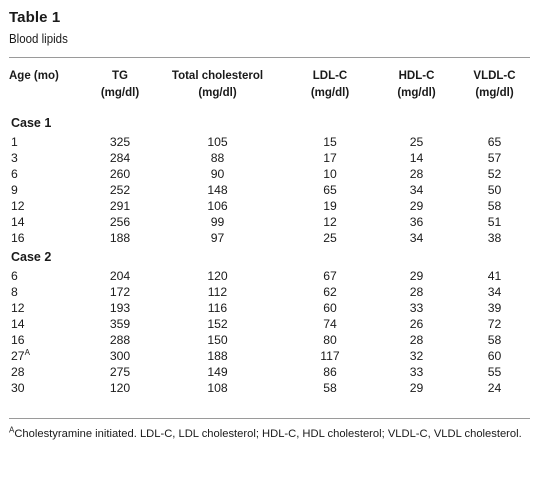 This screenshot has height=494, width=549. I want to click on tg-cell: 204, so click(120, 276).